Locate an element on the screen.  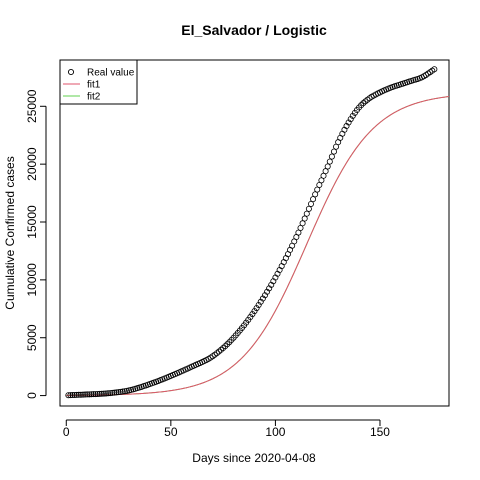
y-tick-label: 20000 is located at coordinates (32, 164).